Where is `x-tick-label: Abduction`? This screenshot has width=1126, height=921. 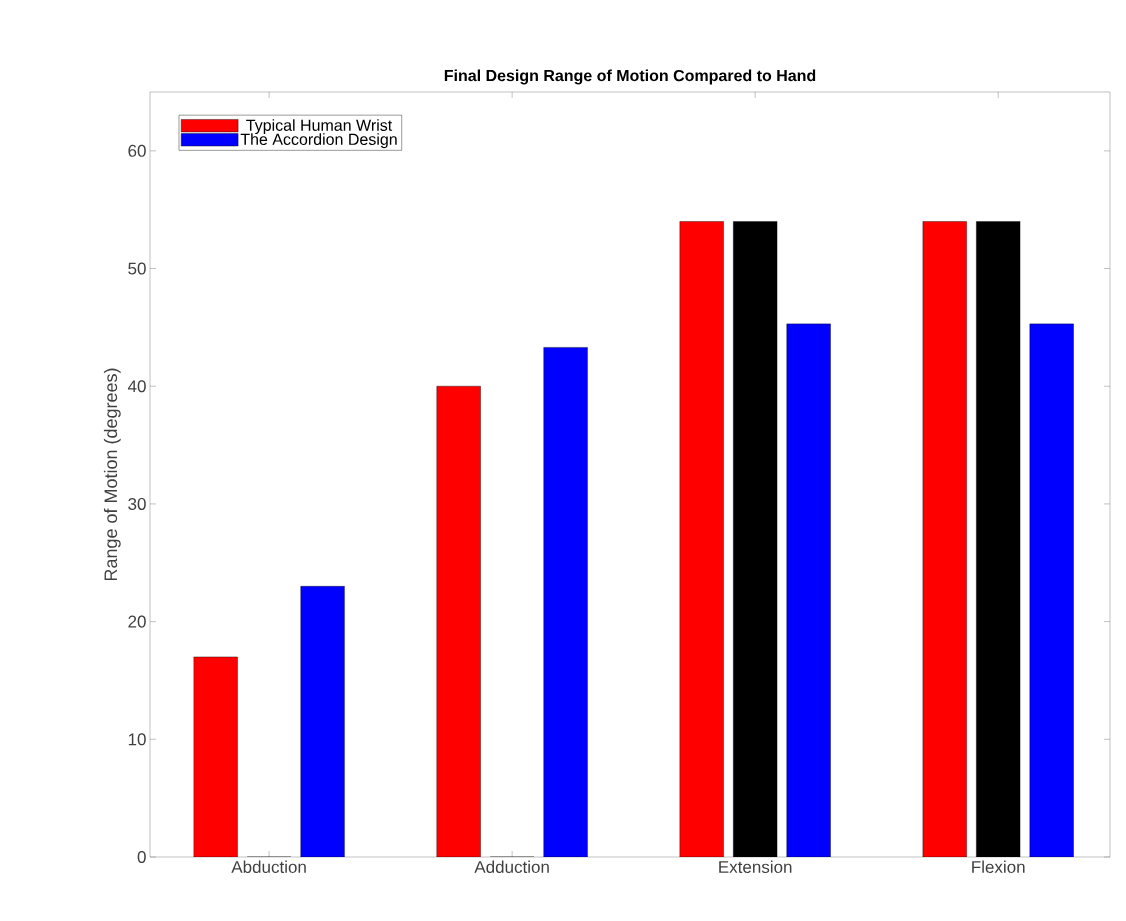
x-tick-label: Abduction is located at coordinates (268, 867).